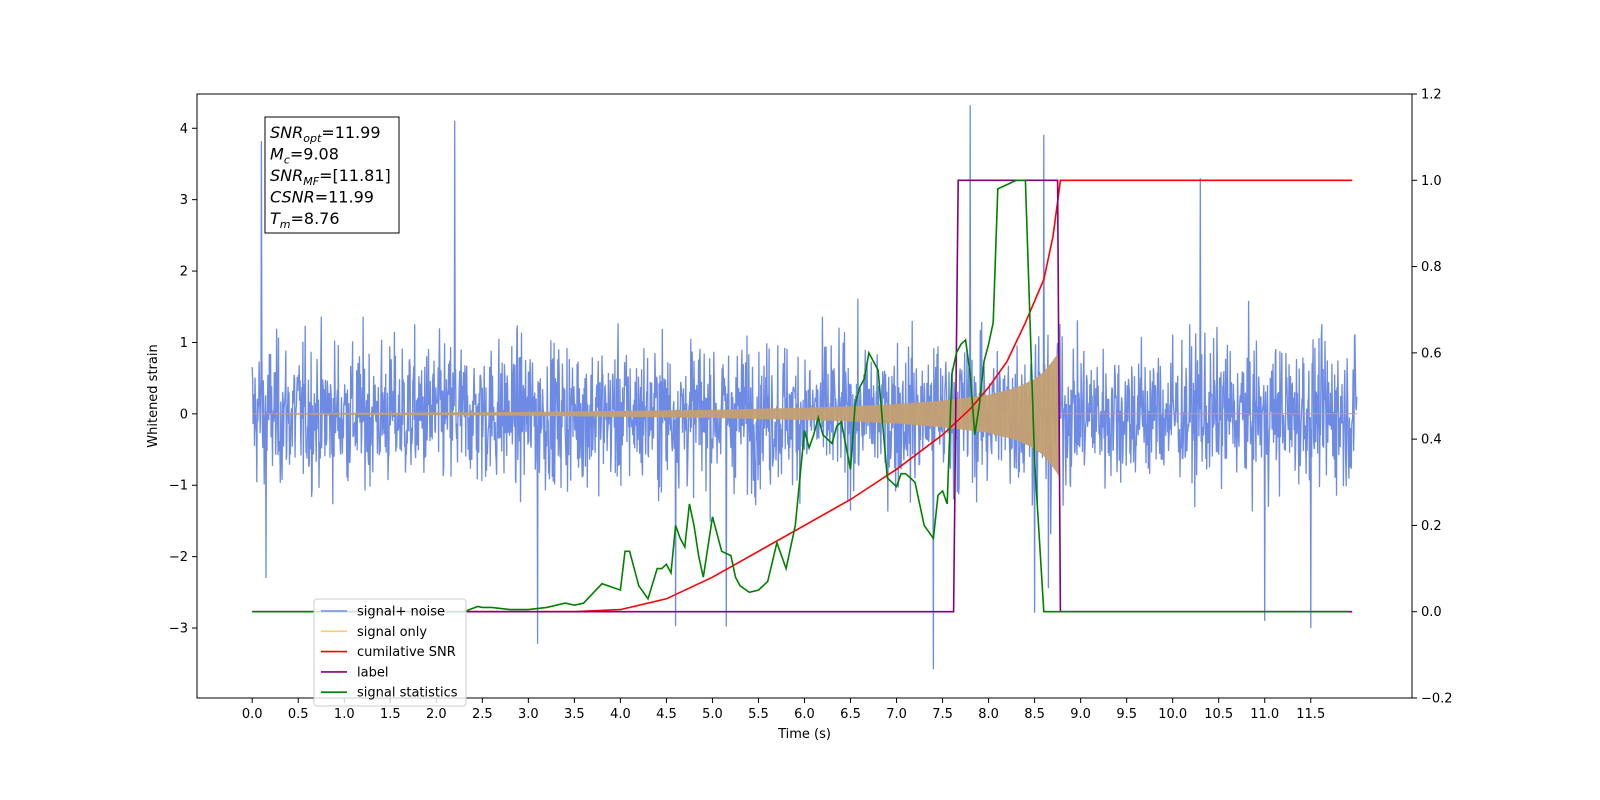 Image resolution: width=1600 pixels, height=800 pixels. What do you see at coordinates (758, 714) in the screenshot?
I see `x-tick-label: 5.5` at bounding box center [758, 714].